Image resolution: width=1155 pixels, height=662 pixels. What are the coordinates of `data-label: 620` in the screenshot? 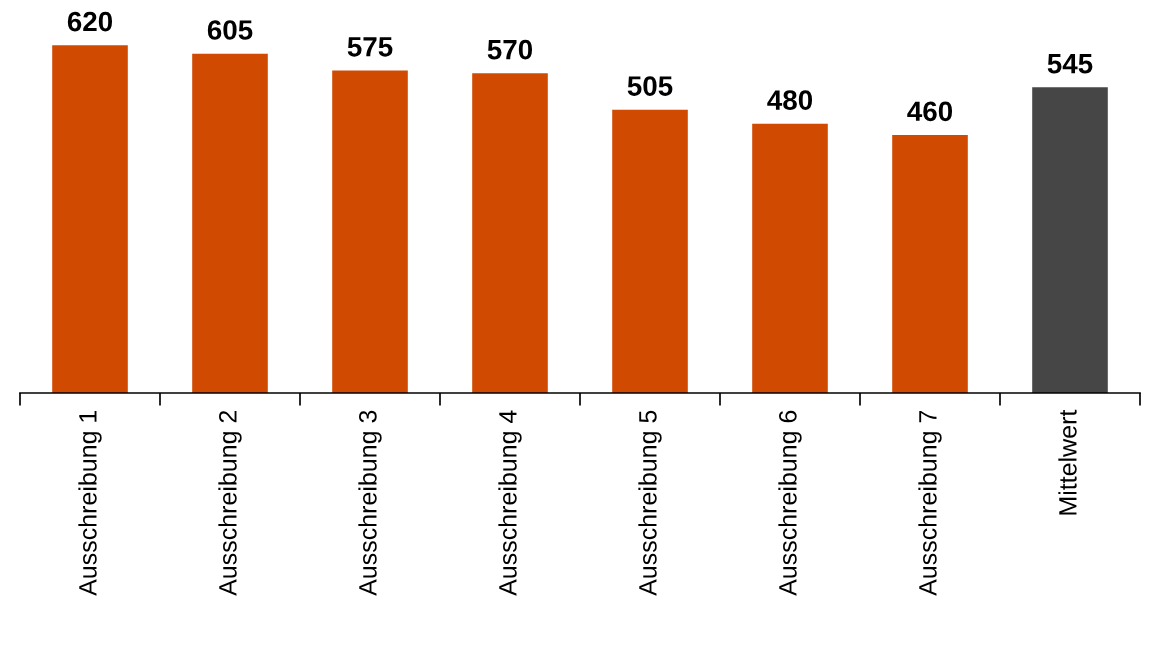 It's located at (90, 21).